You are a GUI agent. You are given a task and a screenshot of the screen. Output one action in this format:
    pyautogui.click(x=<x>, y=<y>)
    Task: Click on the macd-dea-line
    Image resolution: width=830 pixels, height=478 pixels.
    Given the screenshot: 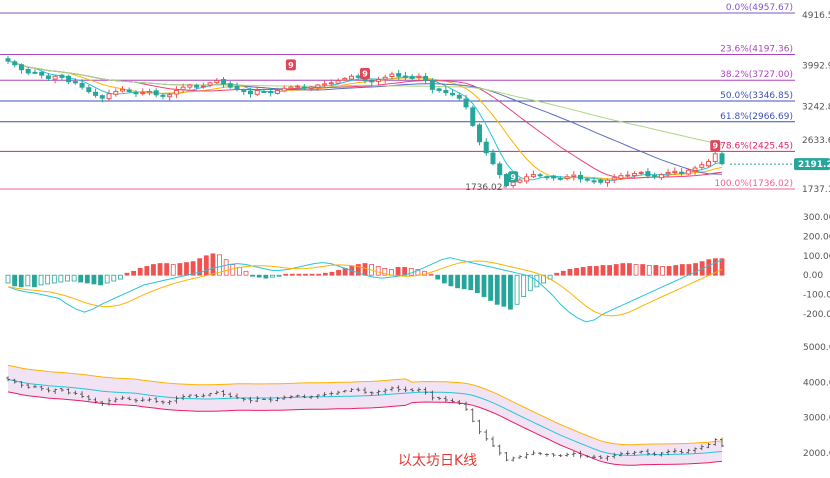 What is the action you would take?
    pyautogui.click(x=365, y=288)
    